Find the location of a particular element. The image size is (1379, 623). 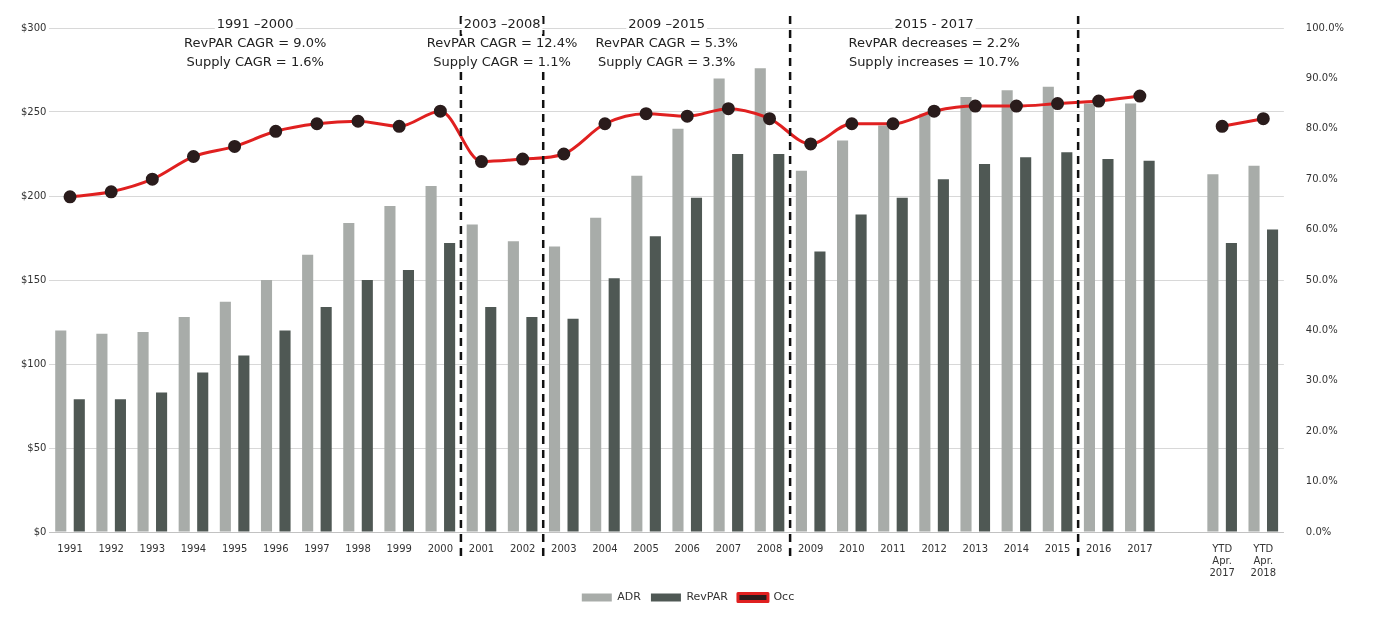

x-tick-label: 1999 is located at coordinates (399, 548).